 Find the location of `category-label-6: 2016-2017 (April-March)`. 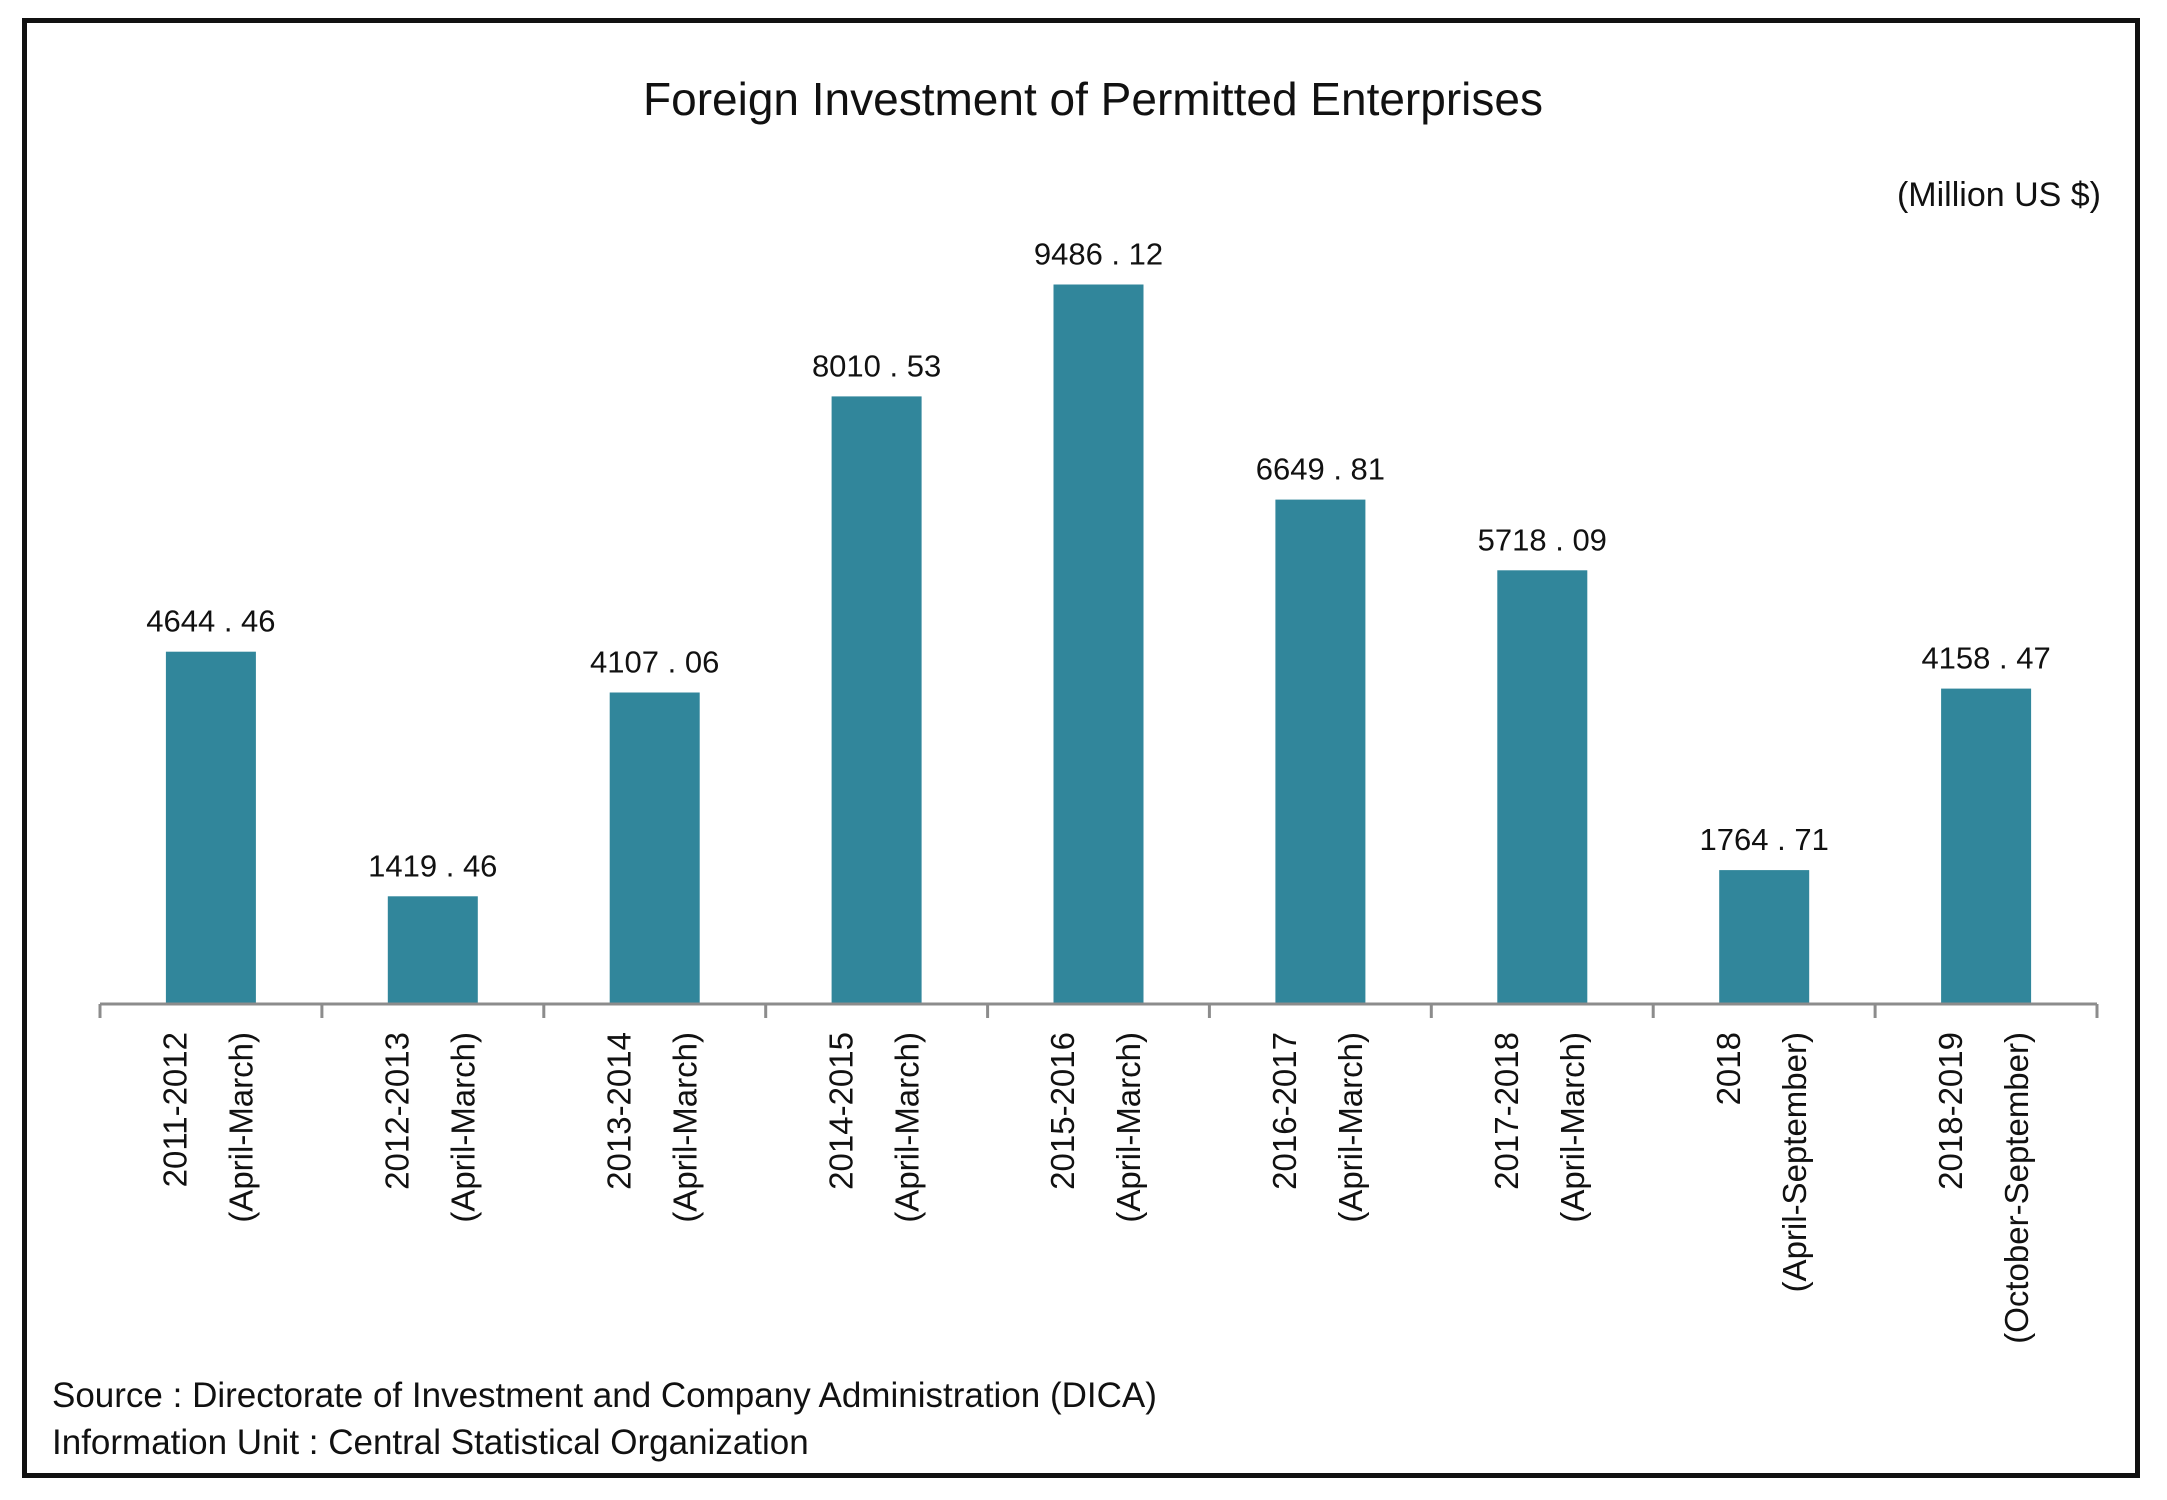

category-label-6: 2016-2017 (April-March) is located at coordinates (1317, 1127).